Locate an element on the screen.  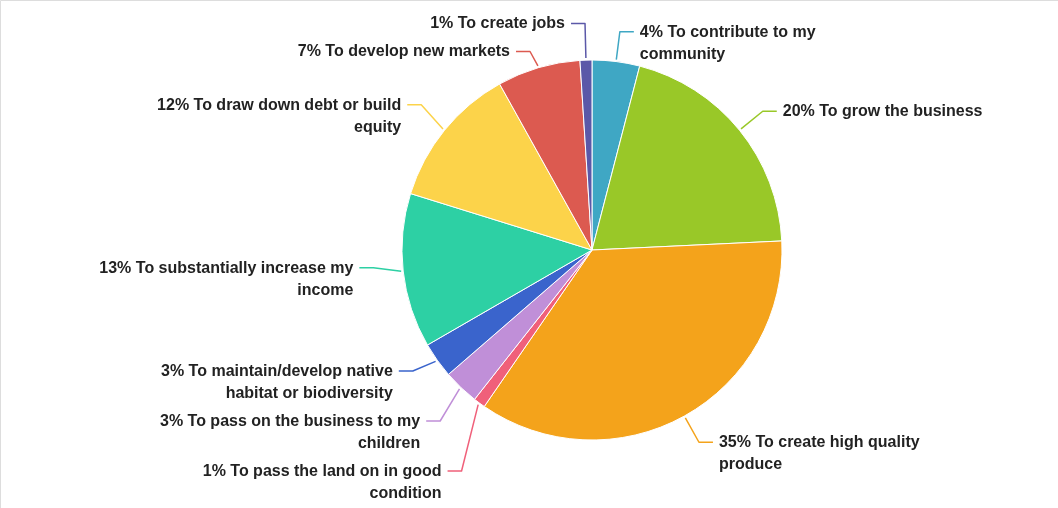
slice-label: 4% To contribute to my community is located at coordinates (727, 42).